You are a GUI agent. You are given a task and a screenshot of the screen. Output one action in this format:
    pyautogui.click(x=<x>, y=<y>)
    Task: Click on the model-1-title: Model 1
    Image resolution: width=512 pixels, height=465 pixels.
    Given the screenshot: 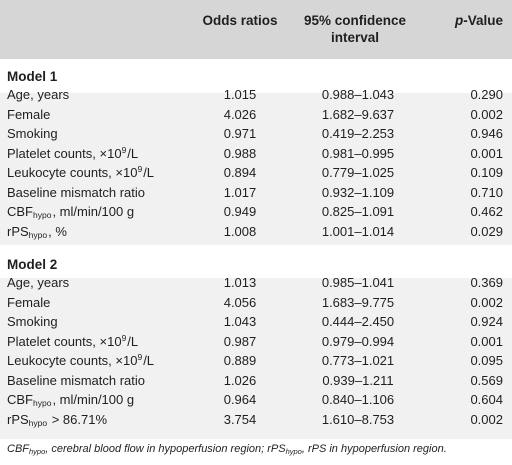 What is the action you would take?
    pyautogui.click(x=32, y=76)
    